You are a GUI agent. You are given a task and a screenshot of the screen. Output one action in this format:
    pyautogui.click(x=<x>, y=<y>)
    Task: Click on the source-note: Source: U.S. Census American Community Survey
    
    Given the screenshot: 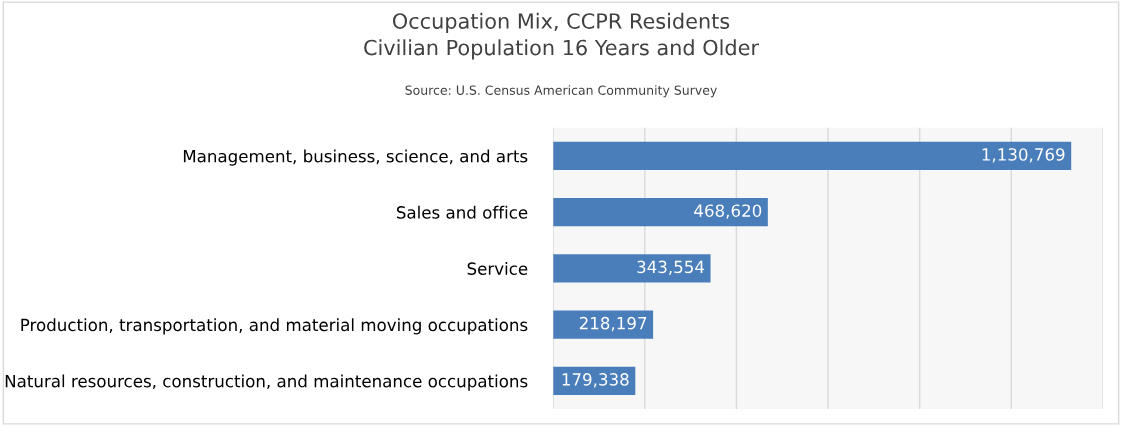 What is the action you would take?
    pyautogui.click(x=561, y=91)
    